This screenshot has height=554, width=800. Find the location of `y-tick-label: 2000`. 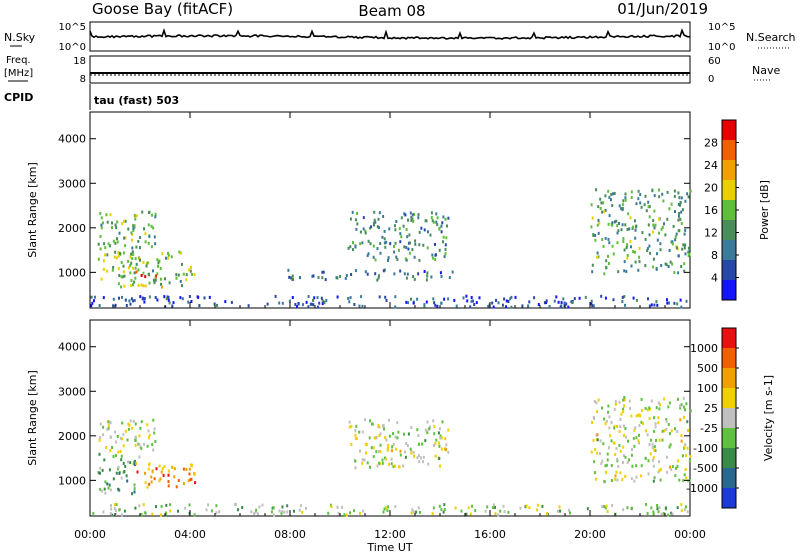

y-tick-label: 2000 is located at coordinates (72, 436).